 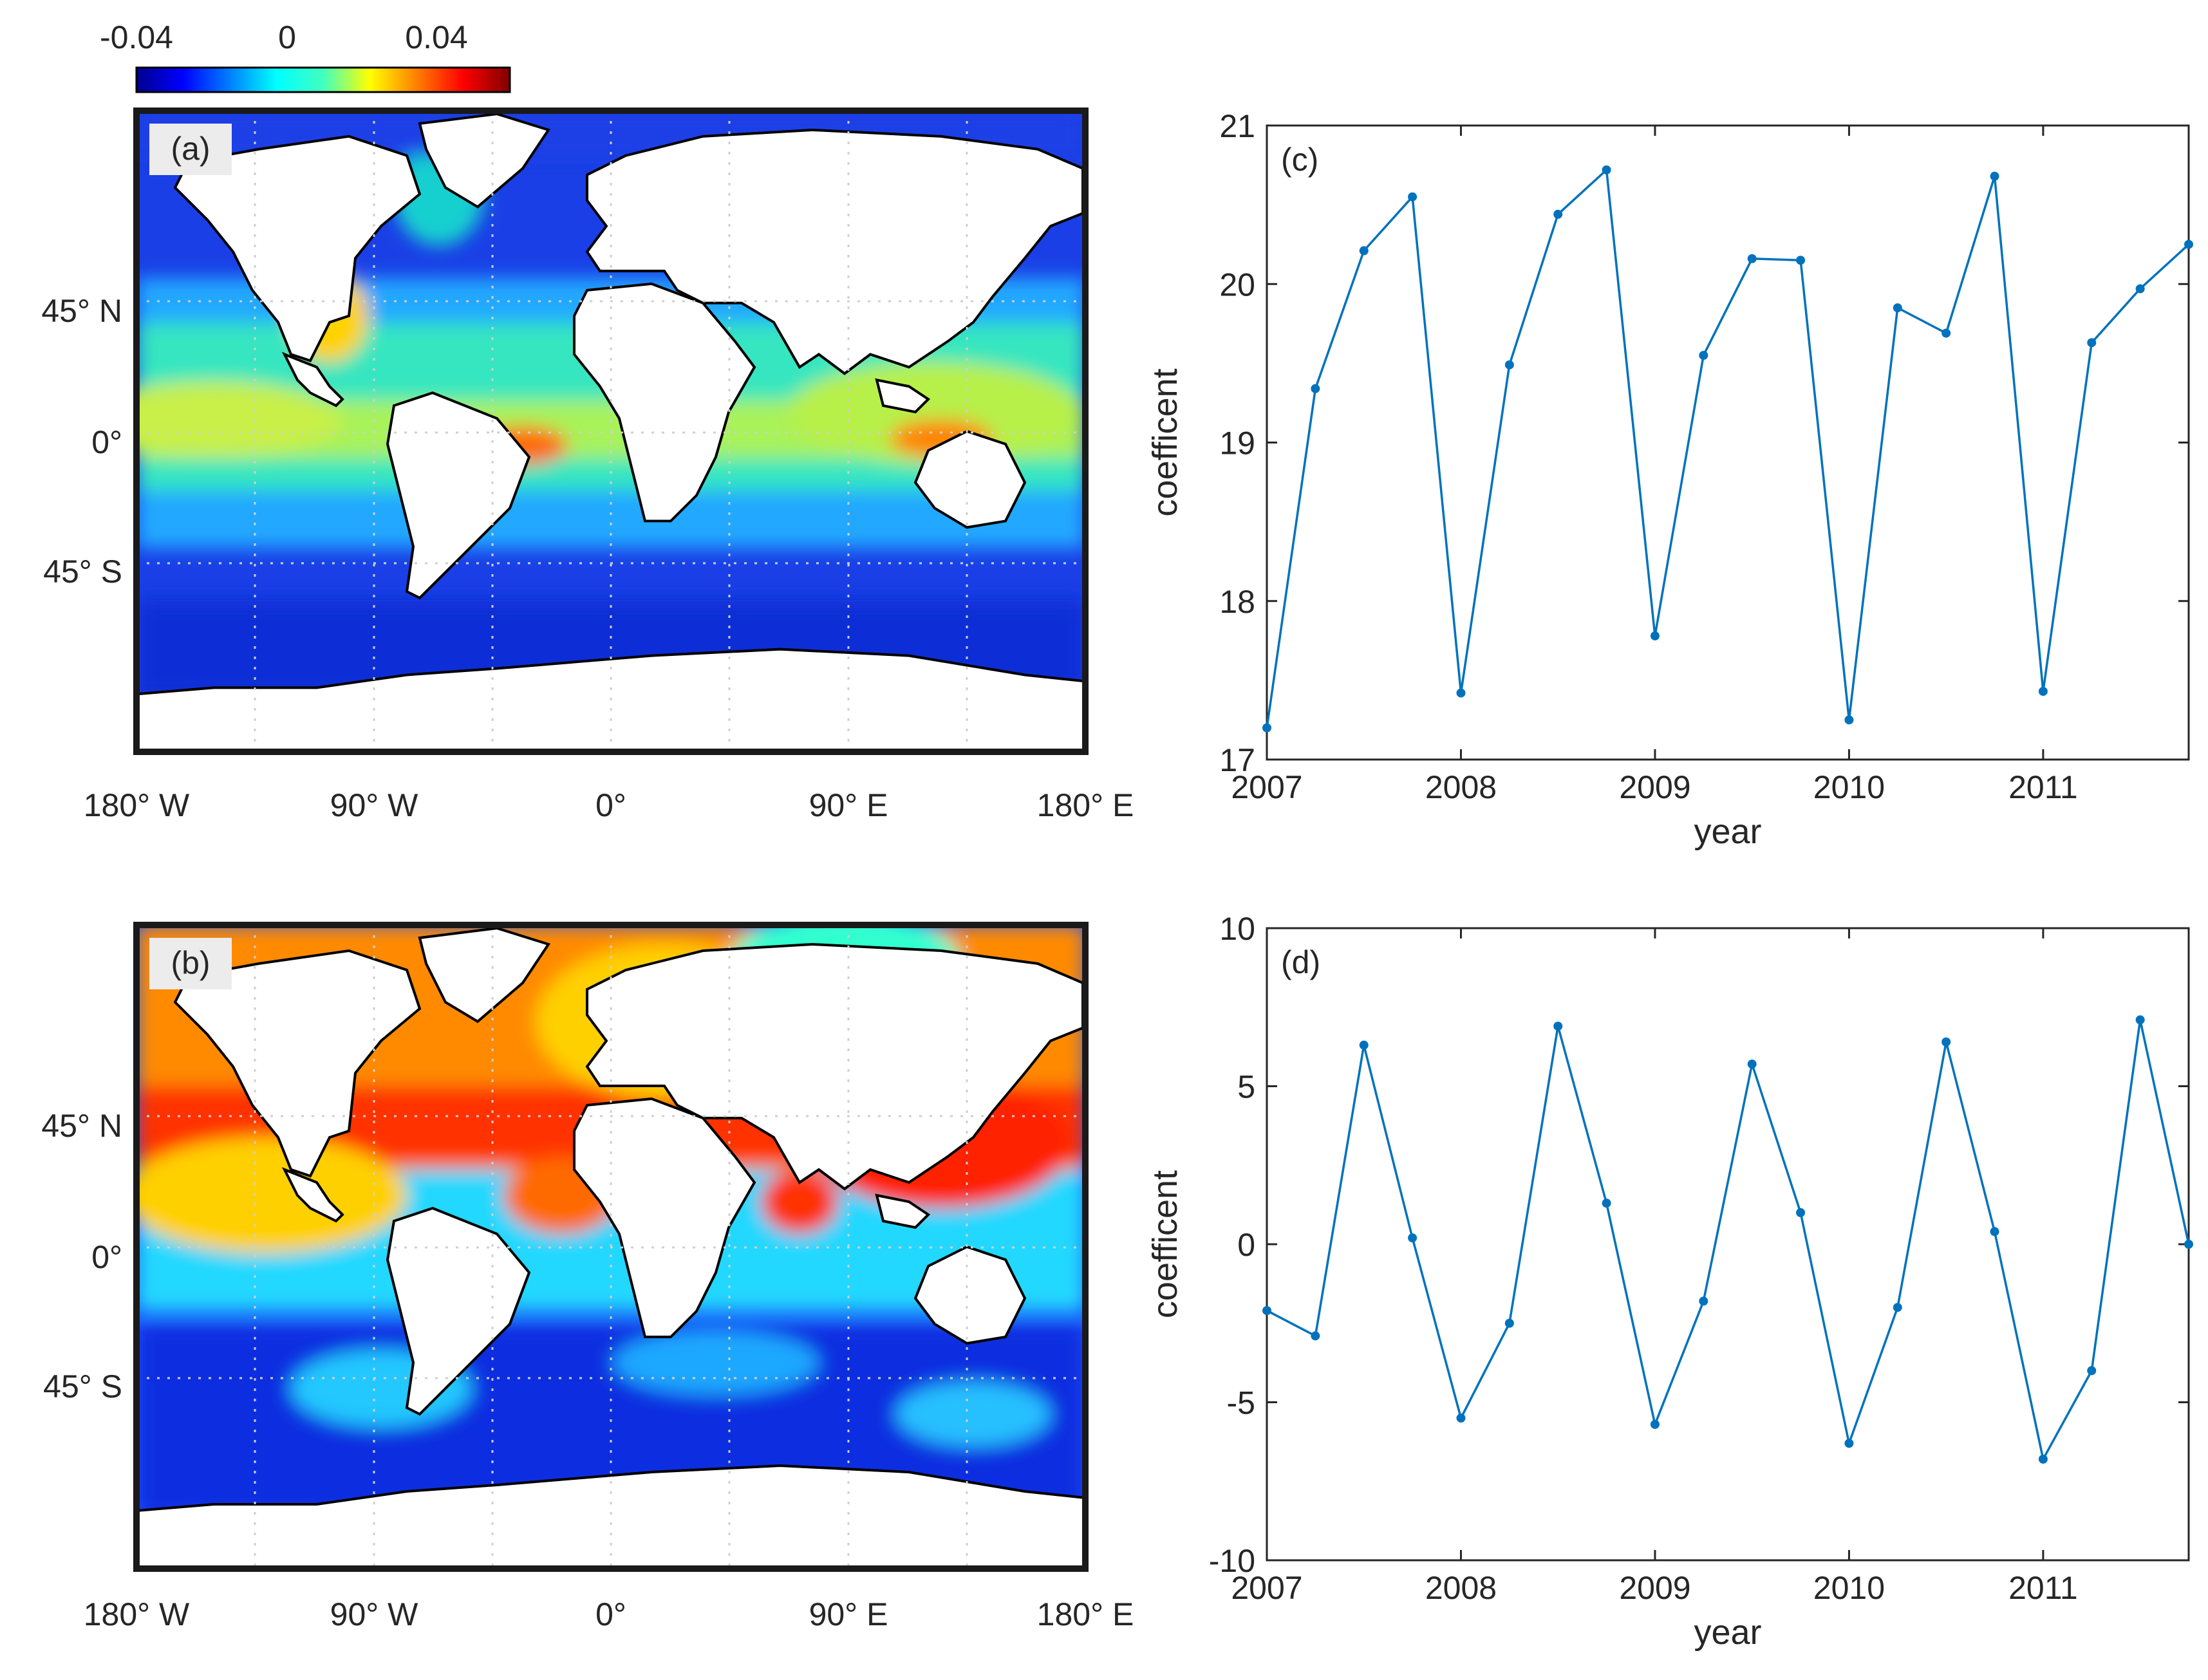 What do you see at coordinates (1246, 1245) in the screenshot?
I see `chart-d-ytick-label: 0` at bounding box center [1246, 1245].